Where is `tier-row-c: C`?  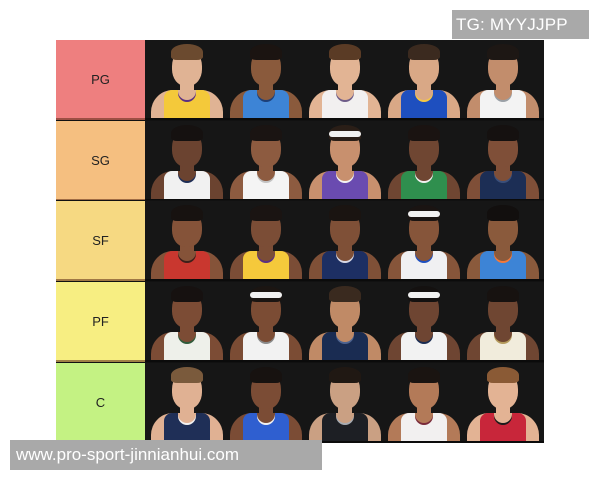 tier-row-c: C is located at coordinates (300, 402).